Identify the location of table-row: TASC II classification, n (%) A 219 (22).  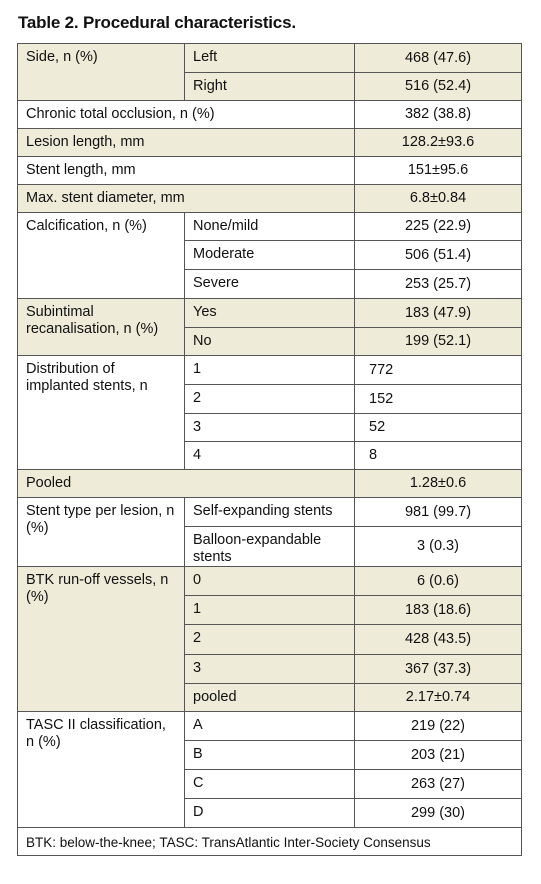
(269, 769).